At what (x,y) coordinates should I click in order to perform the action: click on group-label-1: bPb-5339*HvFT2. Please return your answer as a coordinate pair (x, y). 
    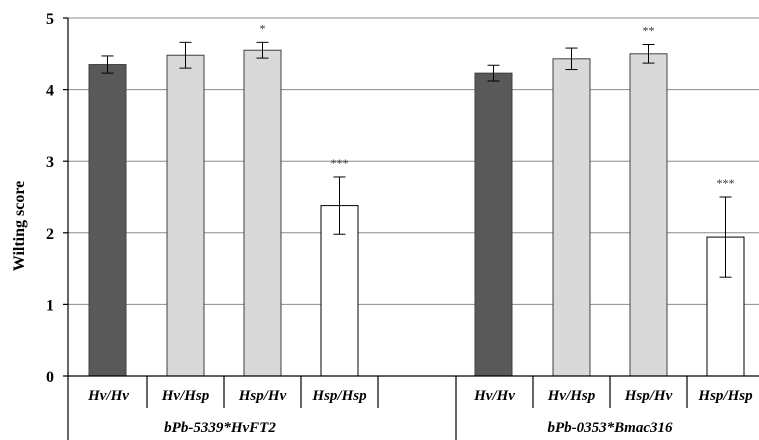
    Looking at the image, I should click on (220, 428).